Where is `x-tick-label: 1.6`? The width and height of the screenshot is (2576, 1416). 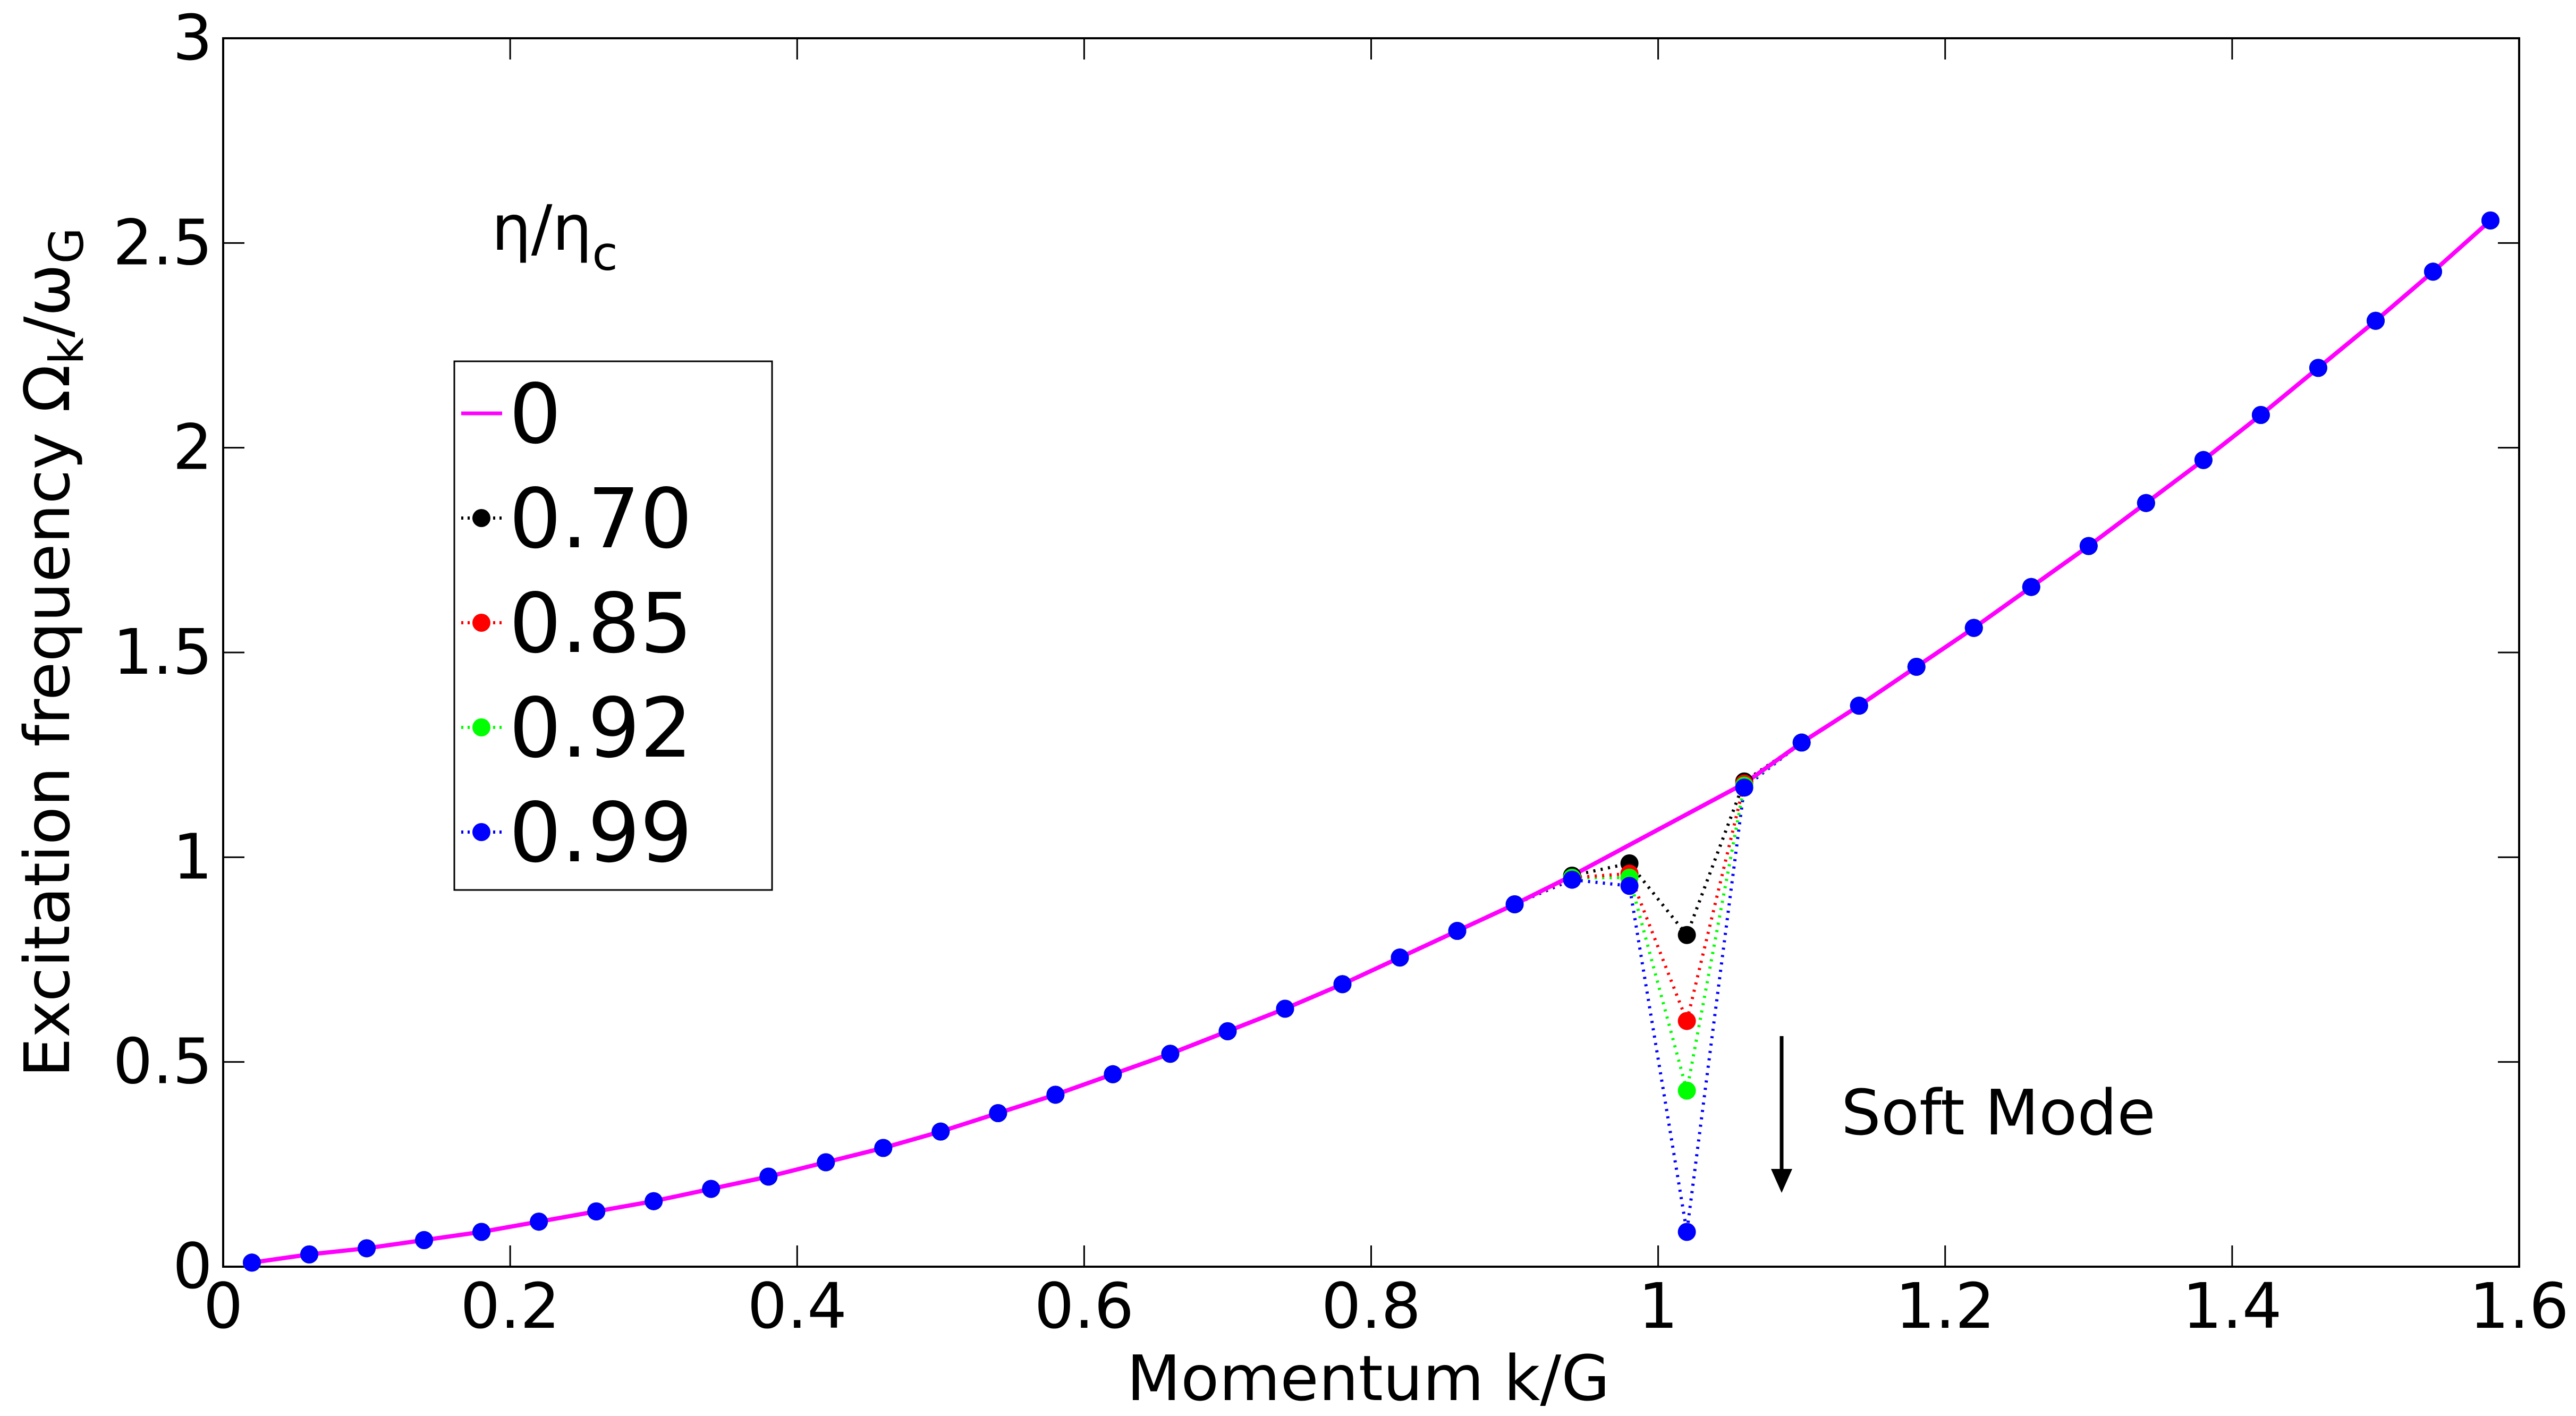 x-tick-label: 1.6 is located at coordinates (2519, 1306).